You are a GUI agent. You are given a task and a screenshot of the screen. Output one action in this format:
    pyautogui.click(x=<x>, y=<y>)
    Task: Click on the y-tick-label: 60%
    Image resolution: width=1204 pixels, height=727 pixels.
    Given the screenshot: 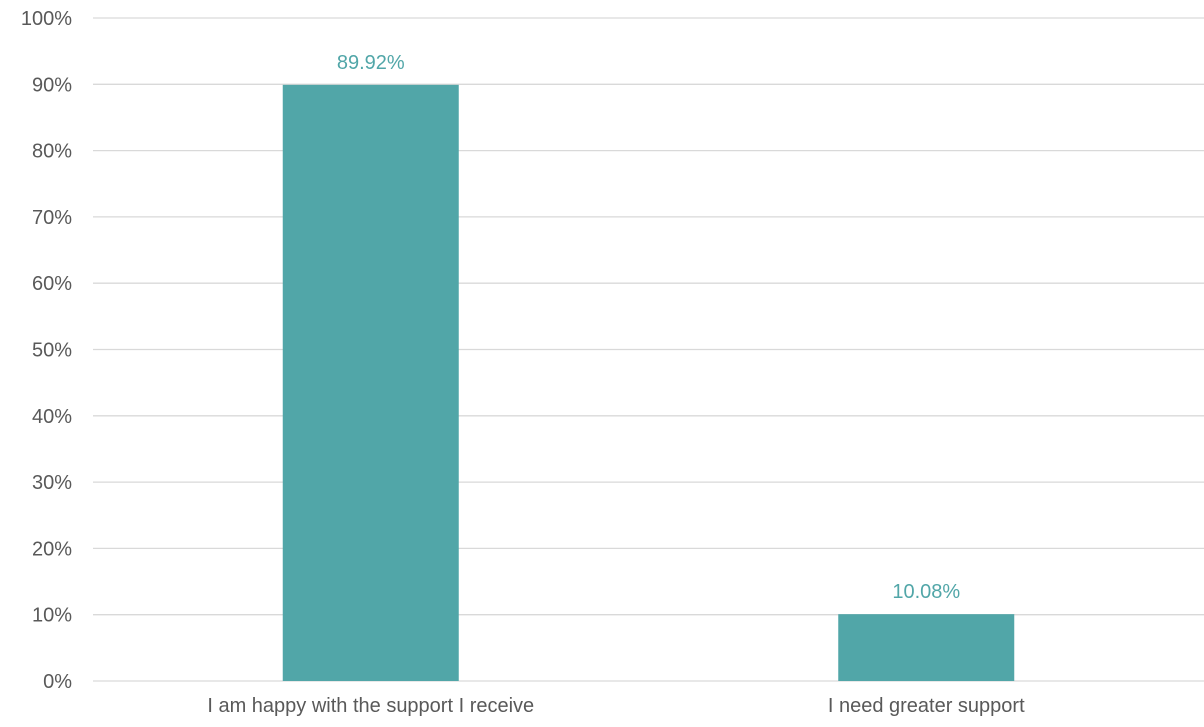 What is the action you would take?
    pyautogui.click(x=52, y=284)
    